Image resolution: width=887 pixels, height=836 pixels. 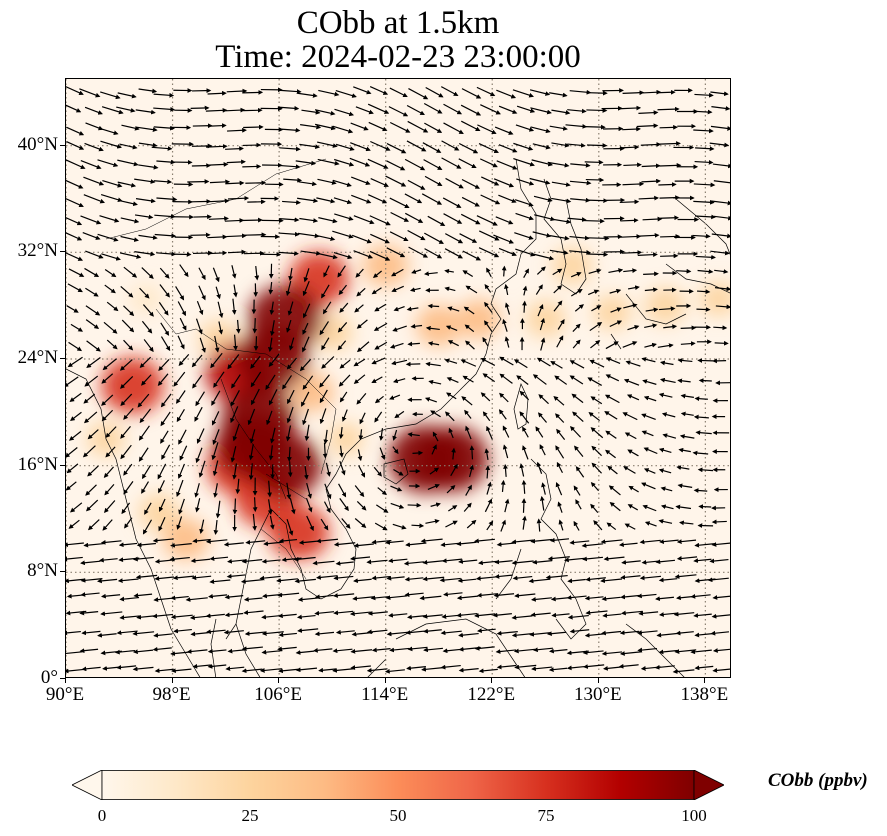 What do you see at coordinates (398, 40) in the screenshot?
I see `map-title: CObb at 1.5km Time: 2024-02-23 23:00:00` at bounding box center [398, 40].